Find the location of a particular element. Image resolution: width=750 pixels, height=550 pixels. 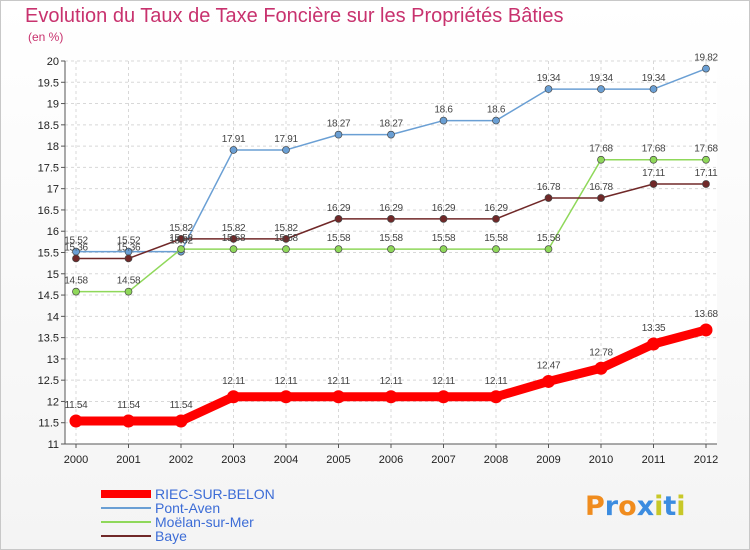

legend-entry: Moëlan-sur-Mer is located at coordinates (204, 522).